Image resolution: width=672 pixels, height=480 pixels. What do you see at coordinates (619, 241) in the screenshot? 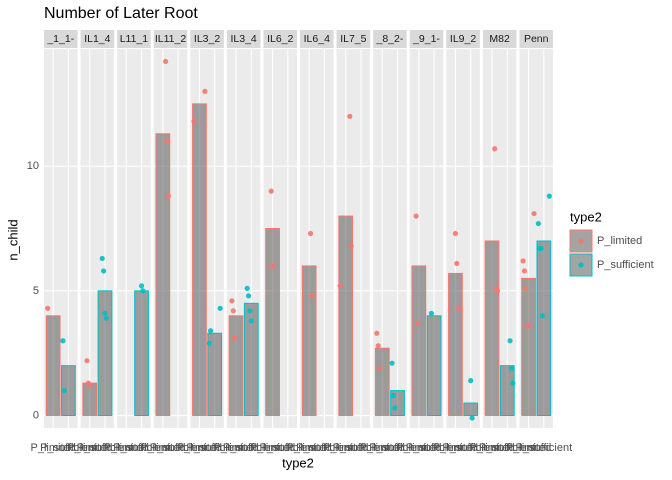
I see `legend-label: P_limited` at bounding box center [619, 241].